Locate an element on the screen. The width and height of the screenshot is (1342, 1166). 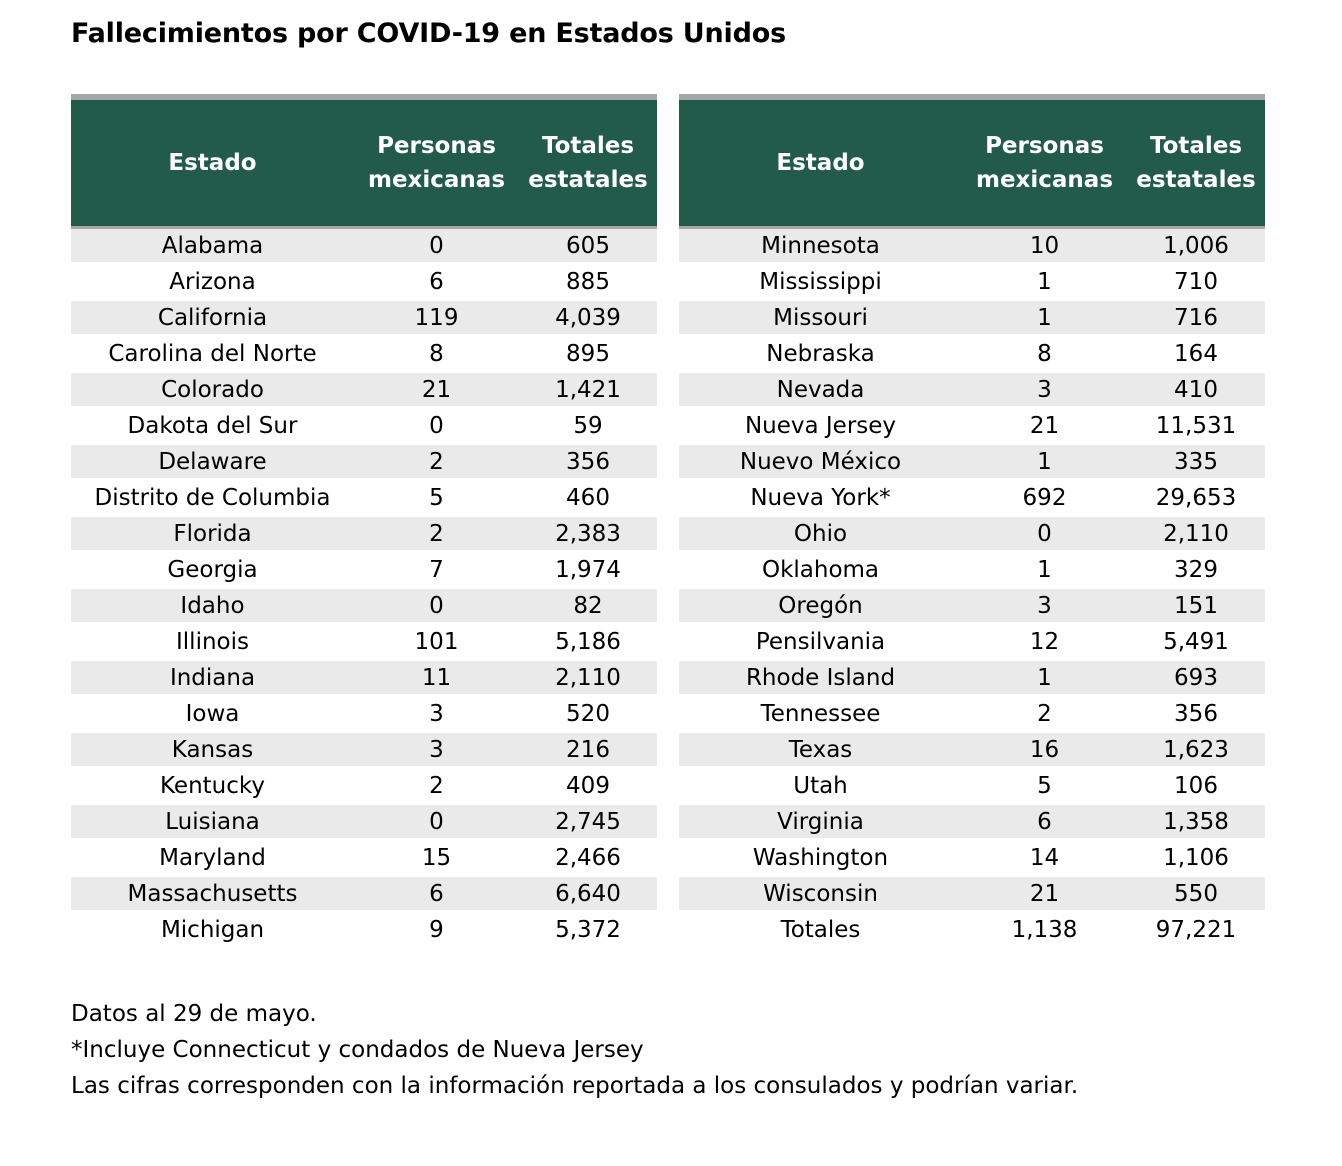
cell-estado: California is located at coordinates (212, 318).